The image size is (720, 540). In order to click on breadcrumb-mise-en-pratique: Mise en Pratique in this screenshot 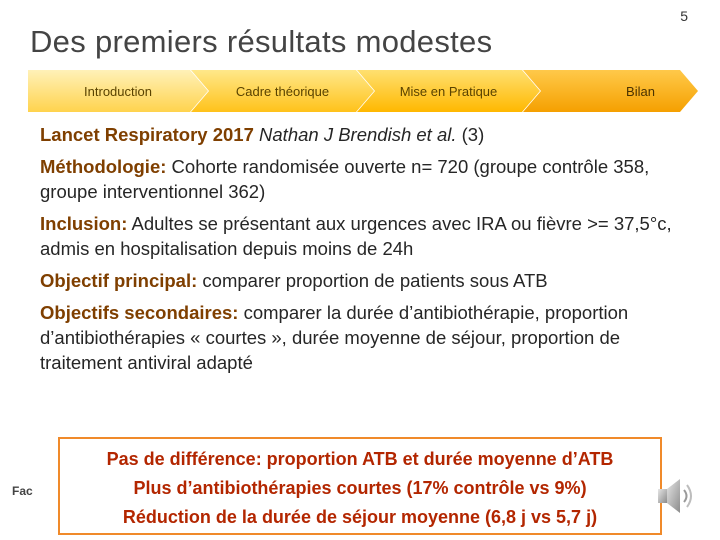, I will do `click(448, 91)`.